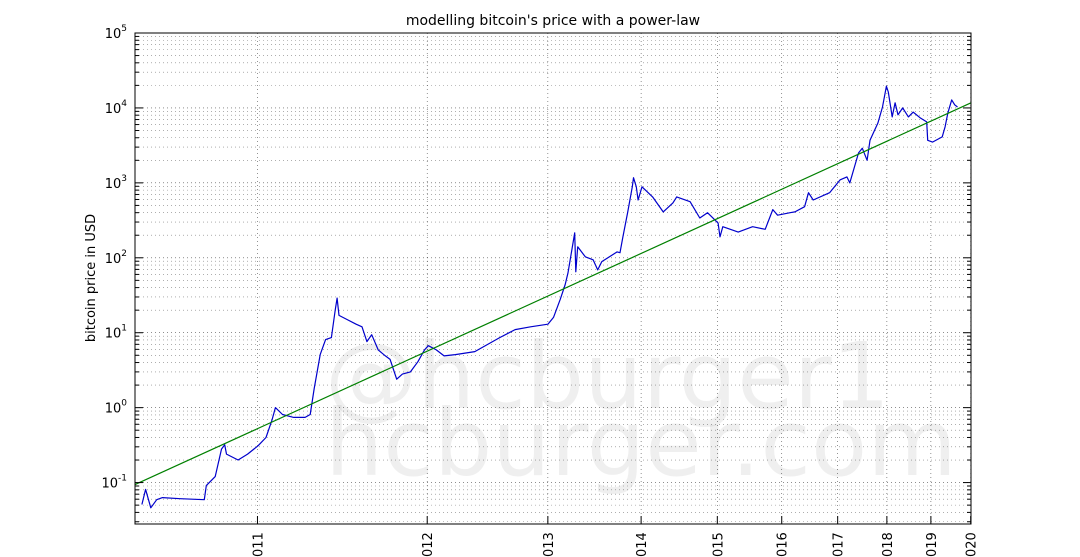 The width and height of the screenshot is (1080, 557). I want to click on x-tick-label: 011, so click(258, 544).